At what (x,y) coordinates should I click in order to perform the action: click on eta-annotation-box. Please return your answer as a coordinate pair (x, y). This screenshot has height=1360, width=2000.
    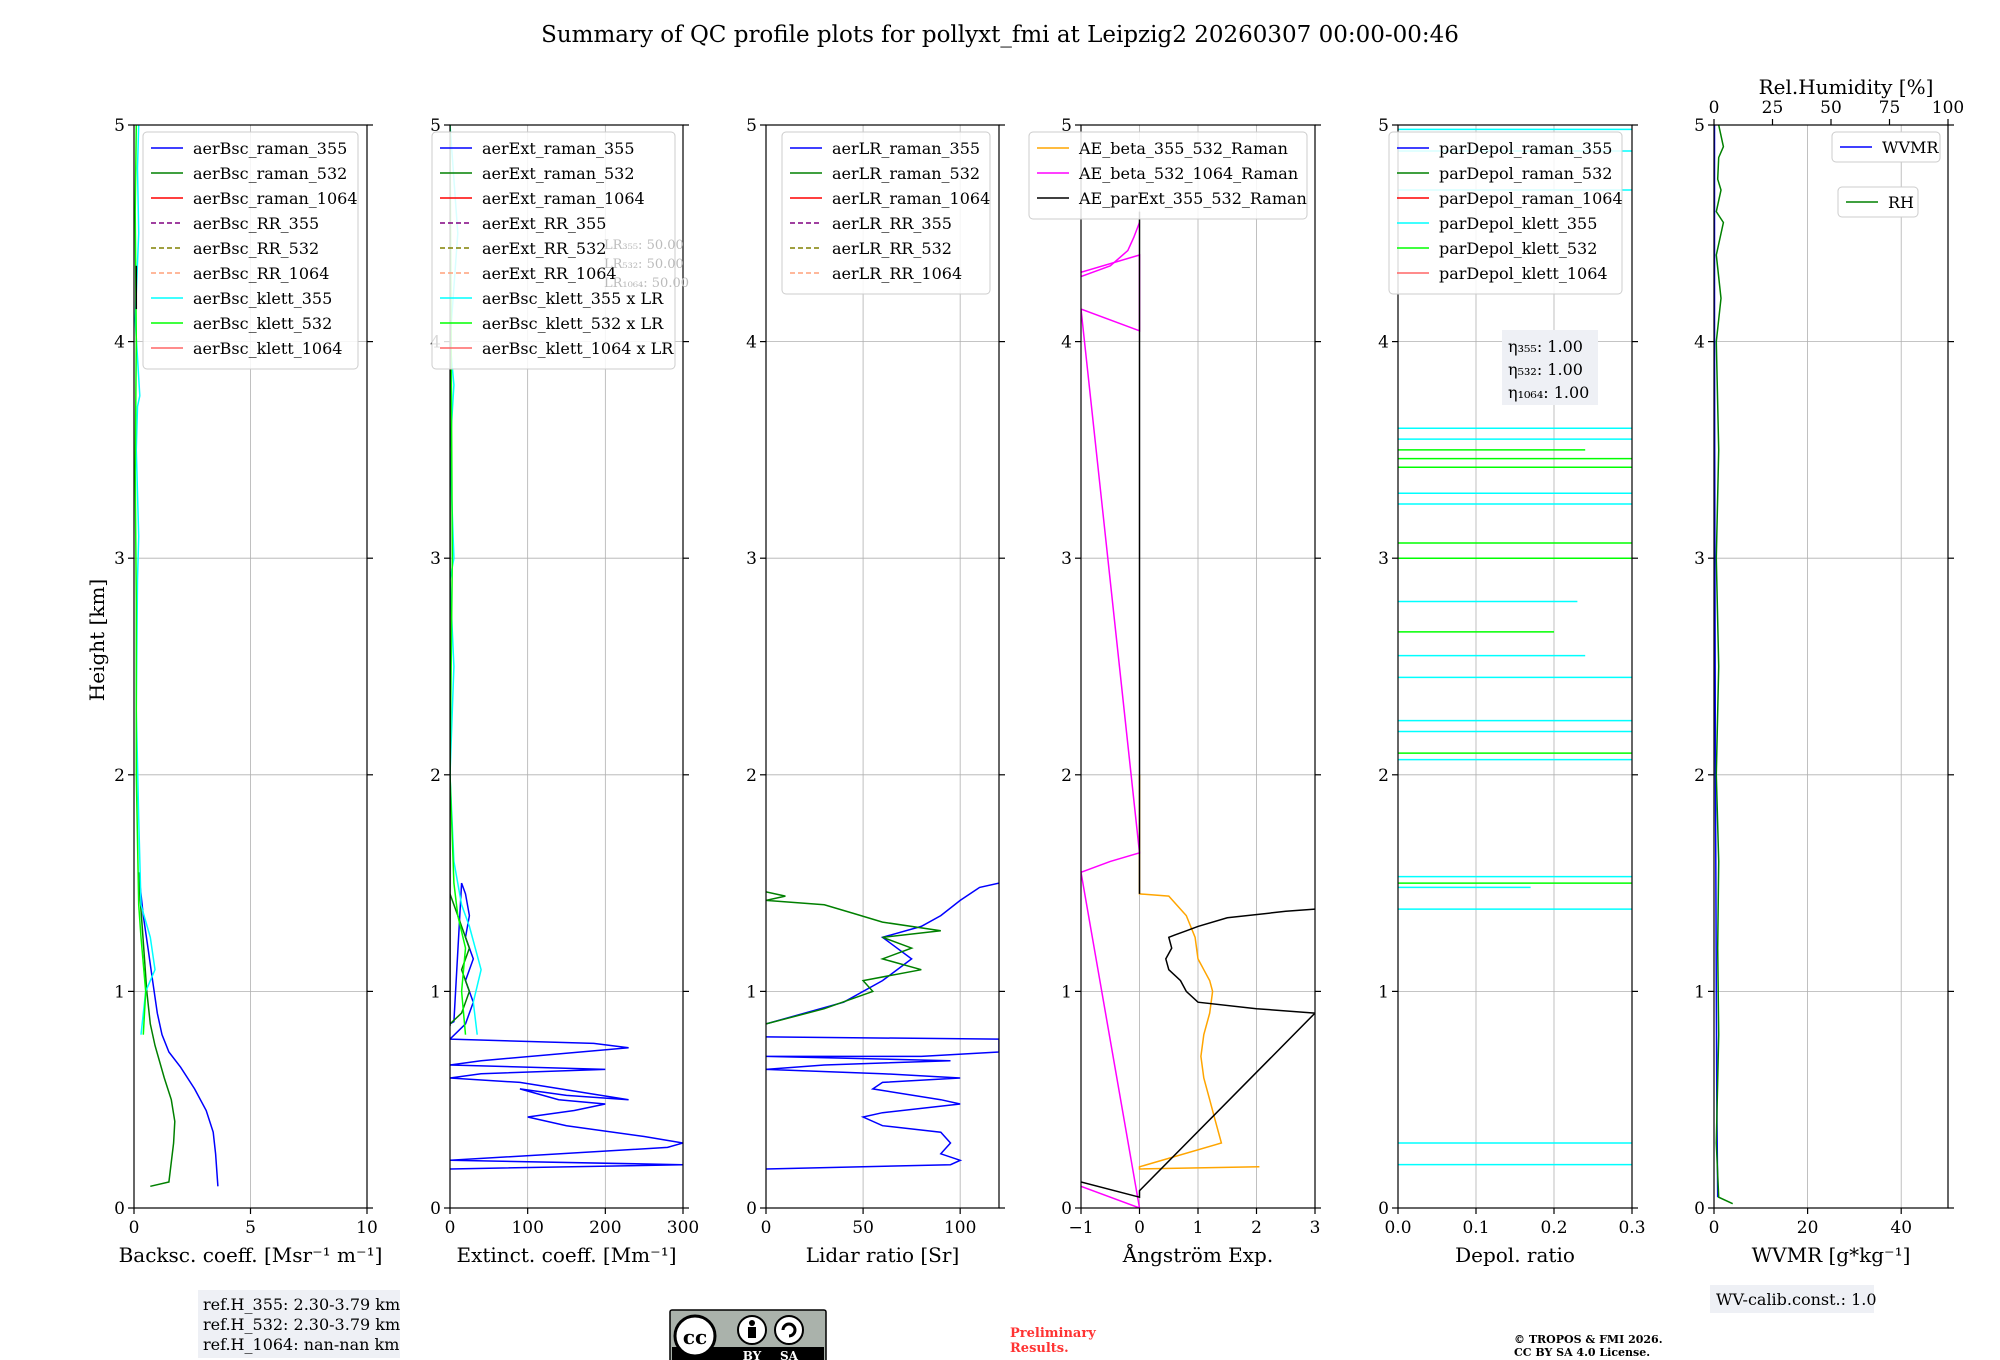
    Looking at the image, I should click on (1550, 367).